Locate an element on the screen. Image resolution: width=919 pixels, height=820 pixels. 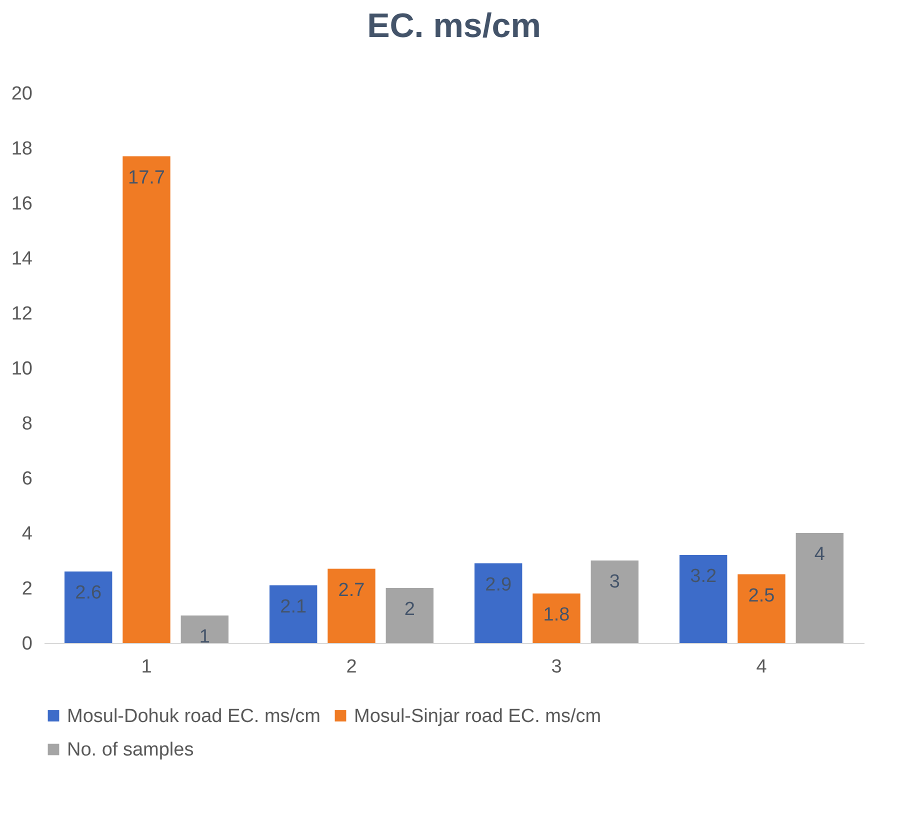
y-tick-label: 14 is located at coordinates (22, 259).